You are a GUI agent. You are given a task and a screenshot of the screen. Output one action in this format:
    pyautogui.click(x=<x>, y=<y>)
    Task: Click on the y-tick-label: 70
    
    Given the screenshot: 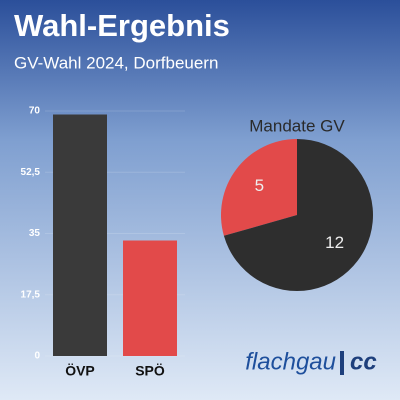 What is the action you would take?
    pyautogui.click(x=35, y=111)
    